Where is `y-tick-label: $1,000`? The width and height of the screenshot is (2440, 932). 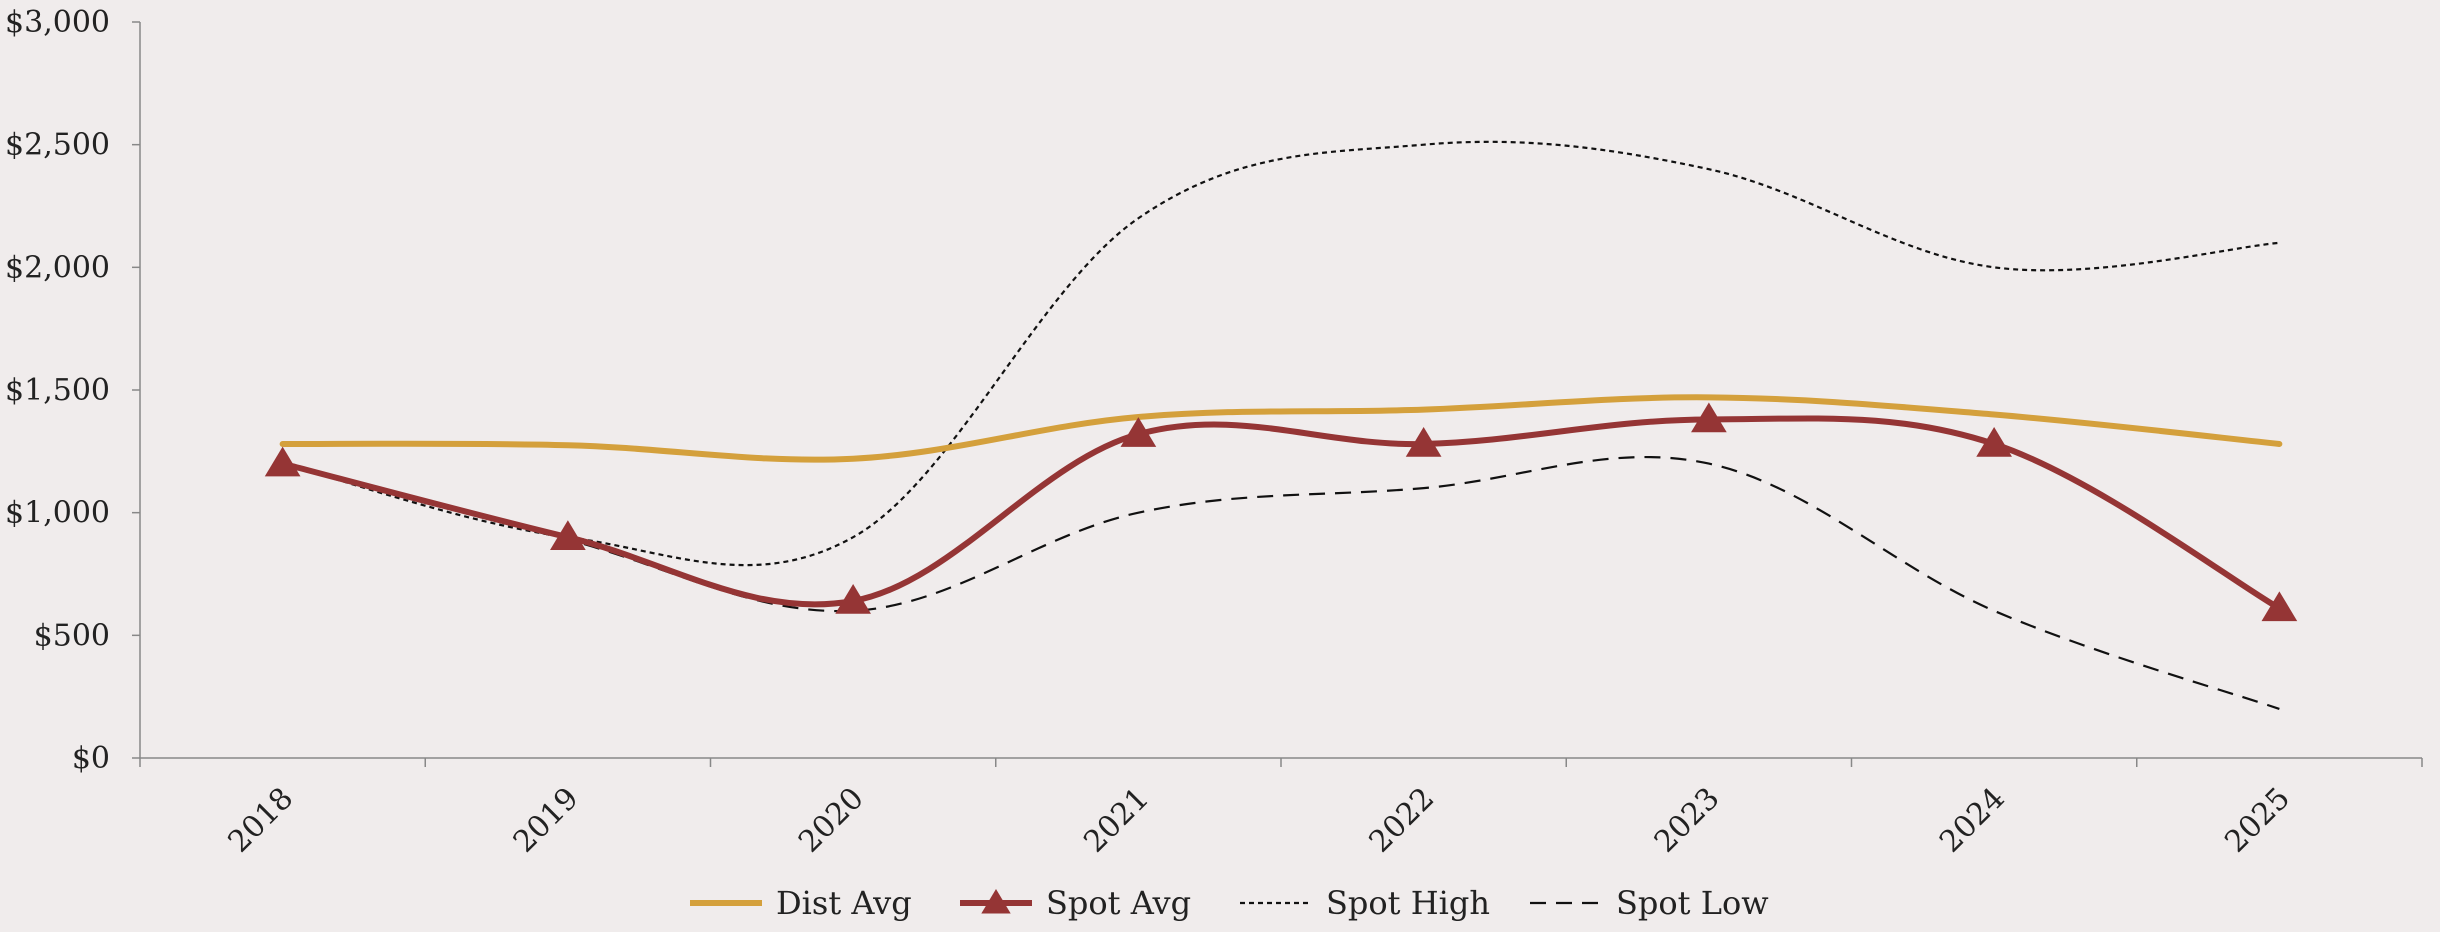 y-tick-label: $1,000 is located at coordinates (57, 513).